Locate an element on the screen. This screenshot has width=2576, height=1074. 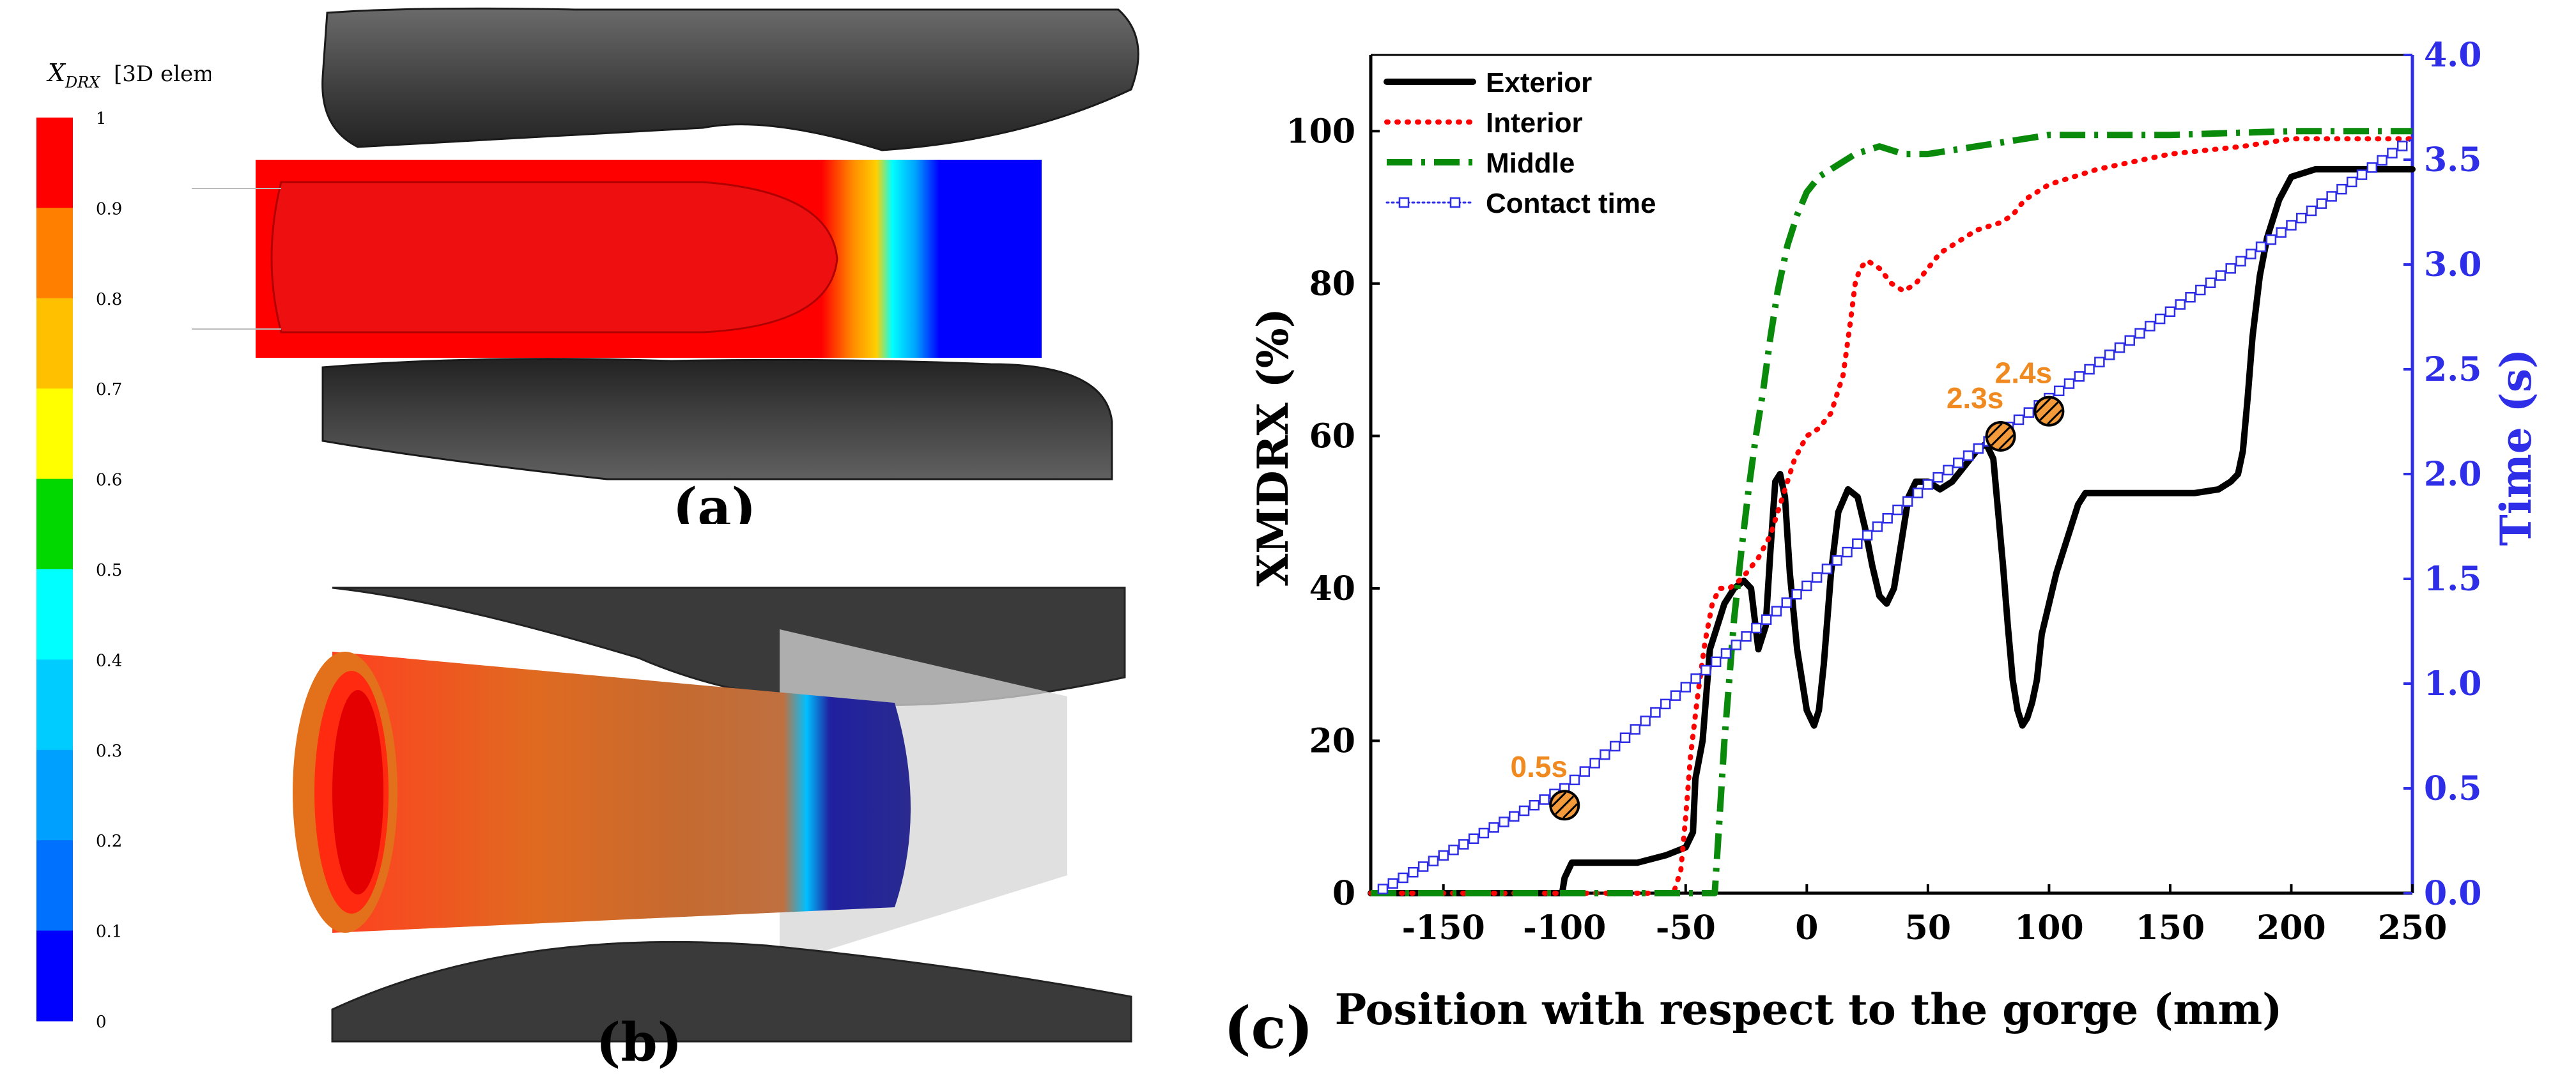
inner-bore-a is located at coordinates (554, 257).